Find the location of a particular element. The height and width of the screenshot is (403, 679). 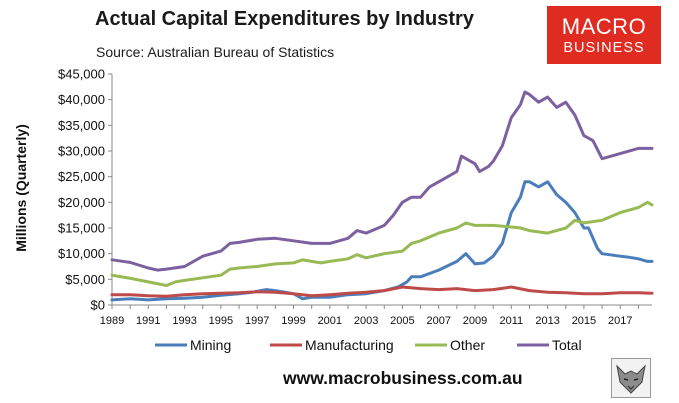

wolf-logo-icon is located at coordinates (631, 378).